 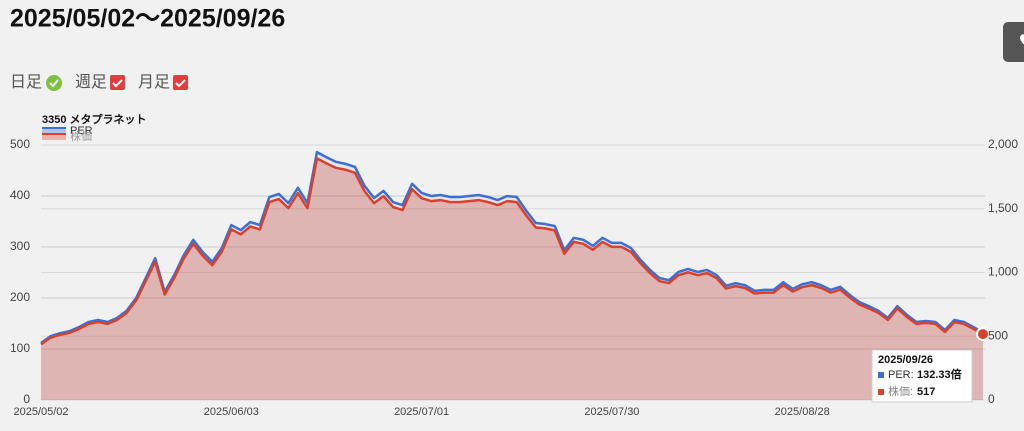 I want to click on y2-tick-label: 1,500, so click(x=1003, y=208).